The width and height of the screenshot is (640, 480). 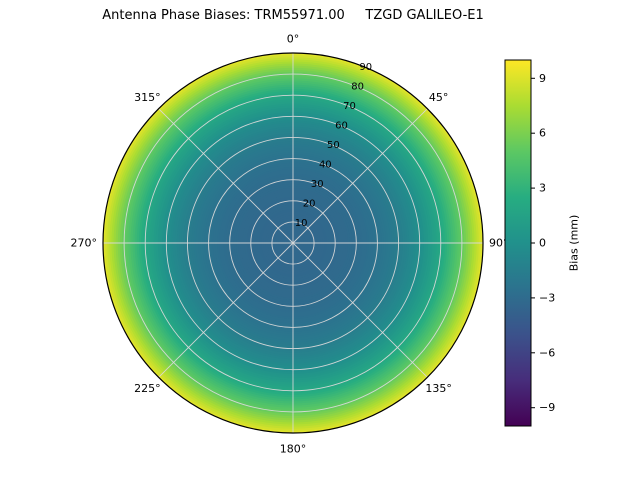 What do you see at coordinates (341, 125) in the screenshot?
I see `radial-tick-label: 60` at bounding box center [341, 125].